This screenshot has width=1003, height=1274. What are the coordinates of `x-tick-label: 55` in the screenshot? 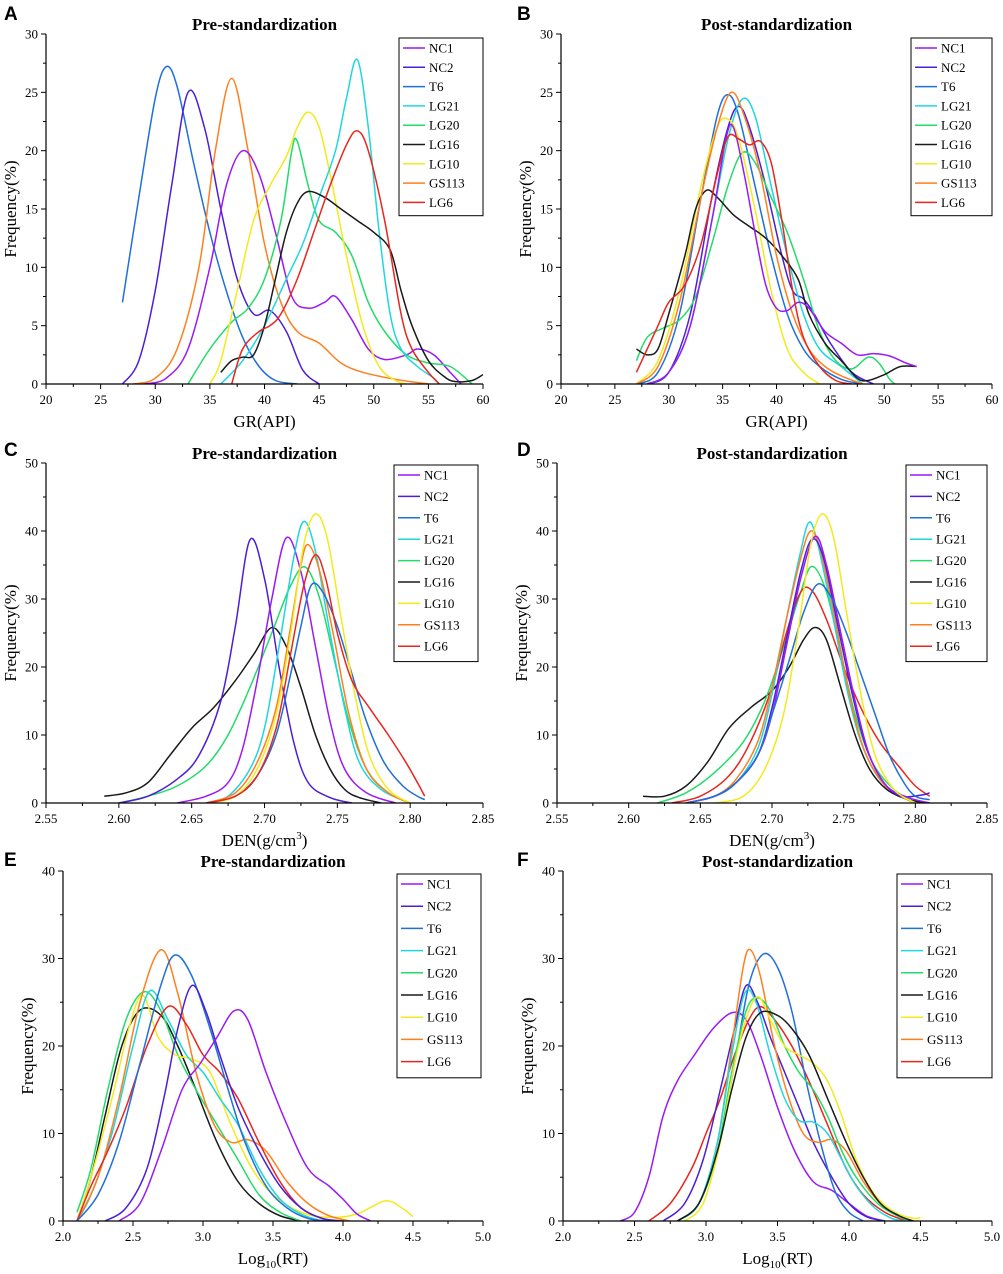 It's located at (938, 399).